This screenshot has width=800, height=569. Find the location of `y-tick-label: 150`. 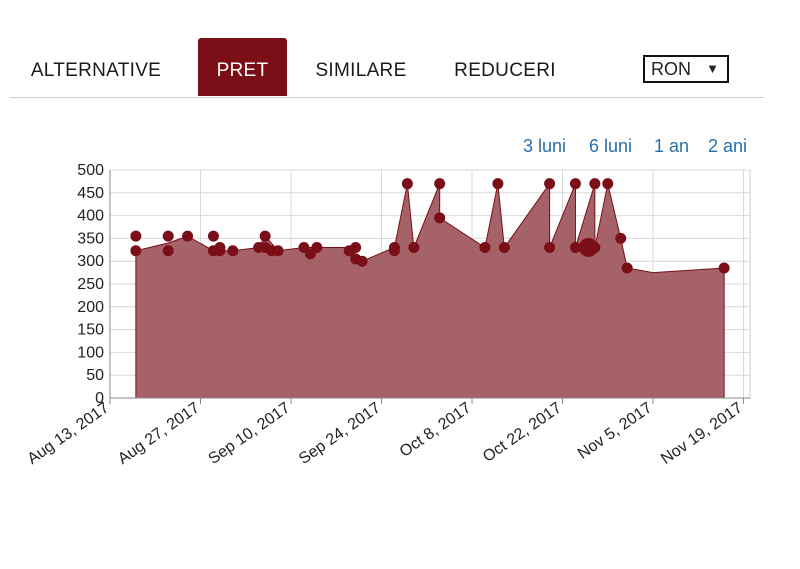

y-tick-label: 150 is located at coordinates (90, 330).